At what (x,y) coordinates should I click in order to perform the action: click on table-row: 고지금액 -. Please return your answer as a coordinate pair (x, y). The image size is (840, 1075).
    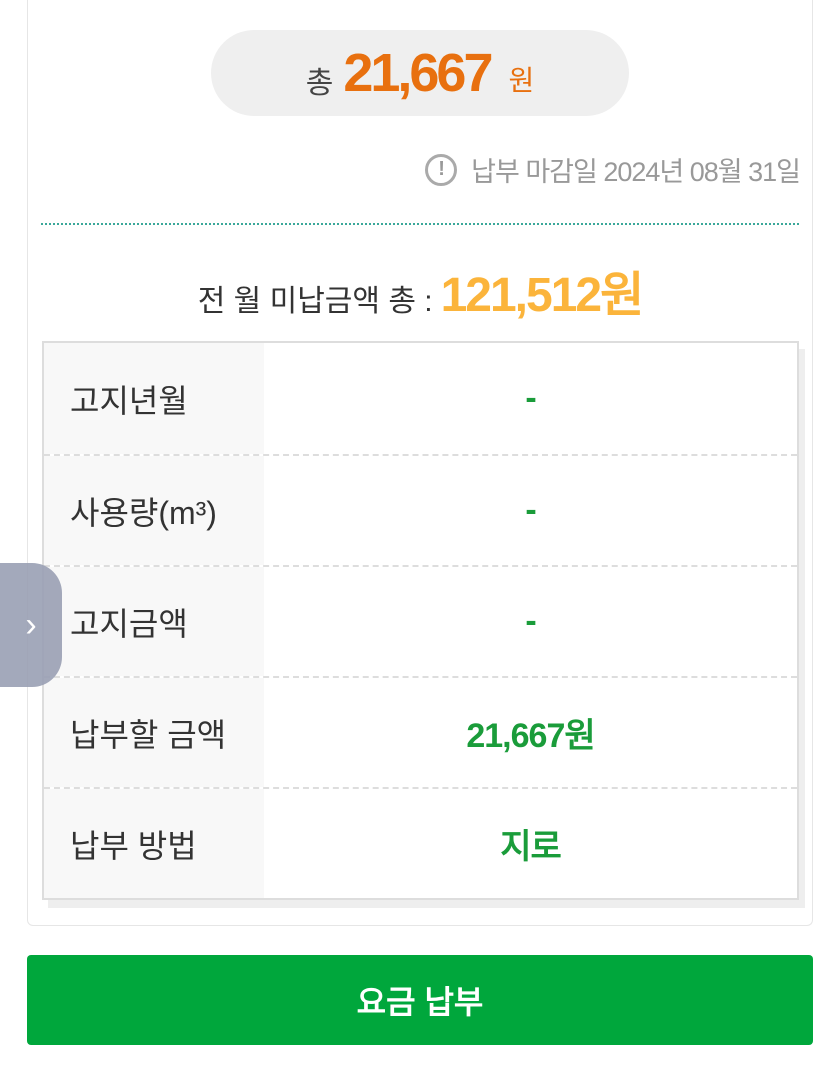
    Looking at the image, I should click on (420, 620).